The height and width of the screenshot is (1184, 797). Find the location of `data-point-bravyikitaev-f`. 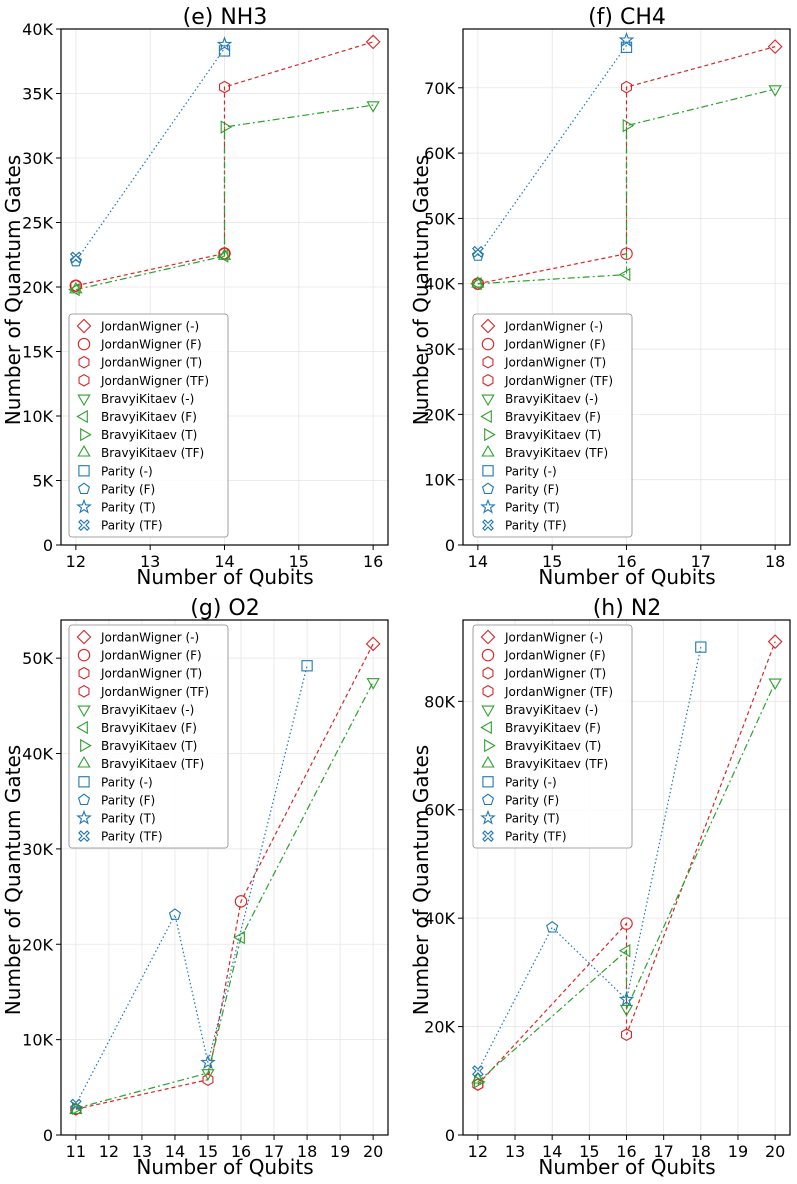

data-point-bravyikitaev-f is located at coordinates (624, 951).